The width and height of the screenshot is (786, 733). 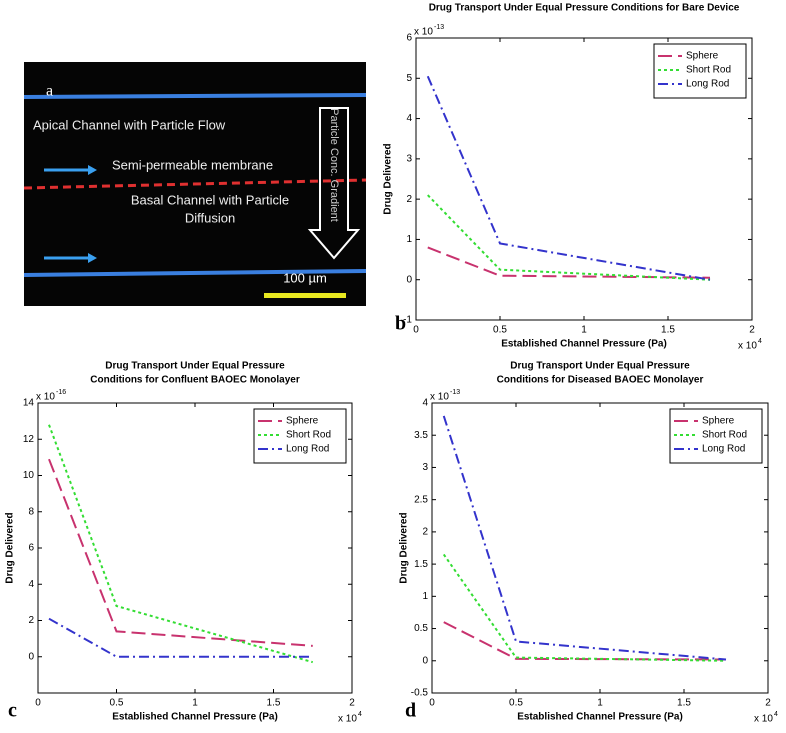 I want to click on y-tick-label: 14, so click(x=29, y=403).